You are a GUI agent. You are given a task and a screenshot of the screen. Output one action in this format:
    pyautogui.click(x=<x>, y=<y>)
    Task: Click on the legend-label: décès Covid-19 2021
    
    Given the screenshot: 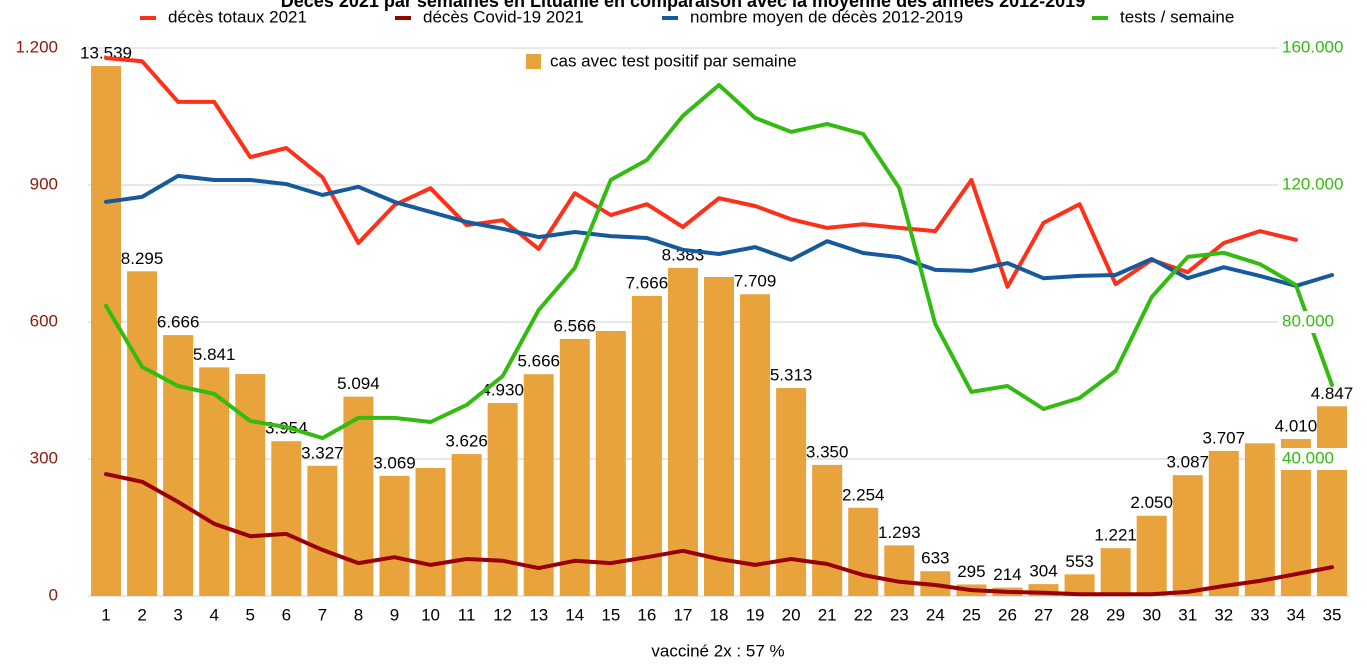 What is the action you would take?
    pyautogui.click(x=503, y=16)
    